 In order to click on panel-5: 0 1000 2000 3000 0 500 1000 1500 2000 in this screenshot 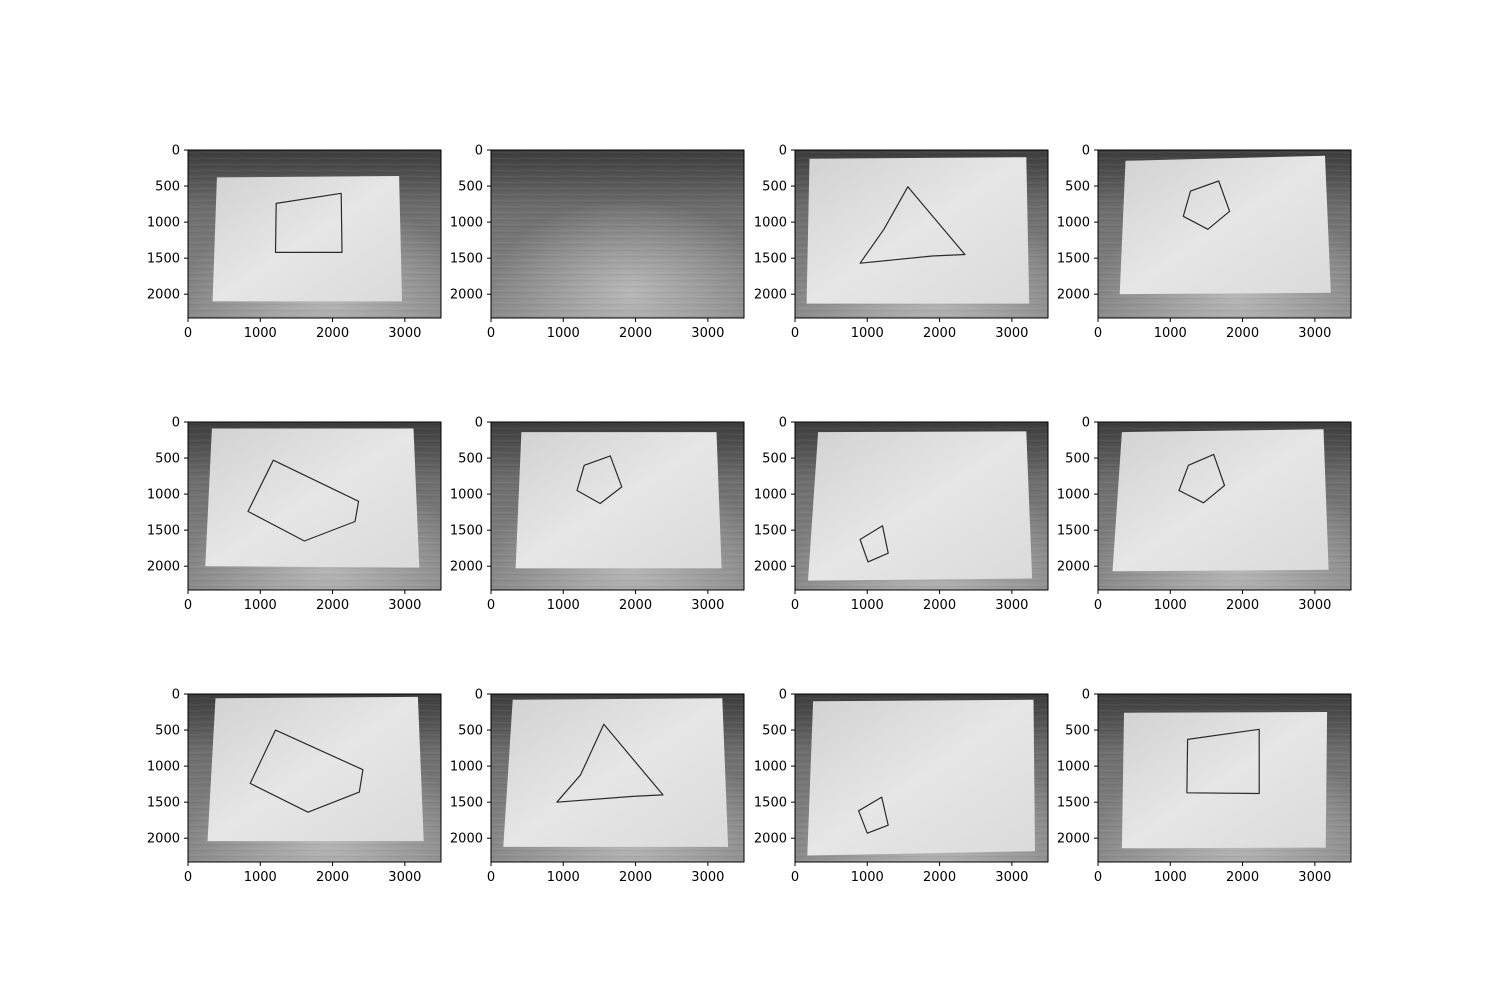, I will do `click(294, 515)`.